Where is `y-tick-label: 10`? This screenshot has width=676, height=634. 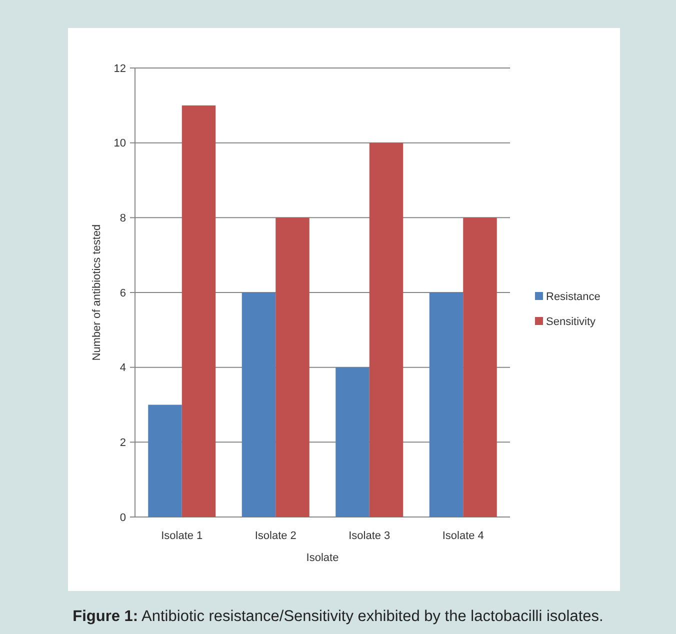 y-tick-label: 10 is located at coordinates (120, 144).